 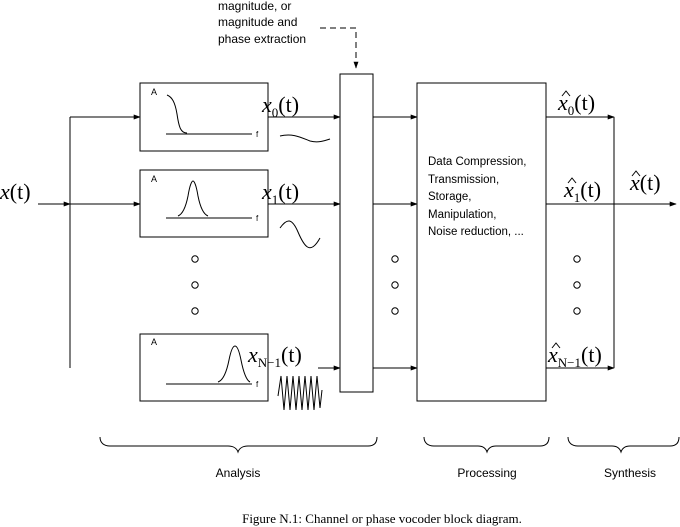 I want to click on filter-n-1-axis-a: A, so click(x=154, y=342).